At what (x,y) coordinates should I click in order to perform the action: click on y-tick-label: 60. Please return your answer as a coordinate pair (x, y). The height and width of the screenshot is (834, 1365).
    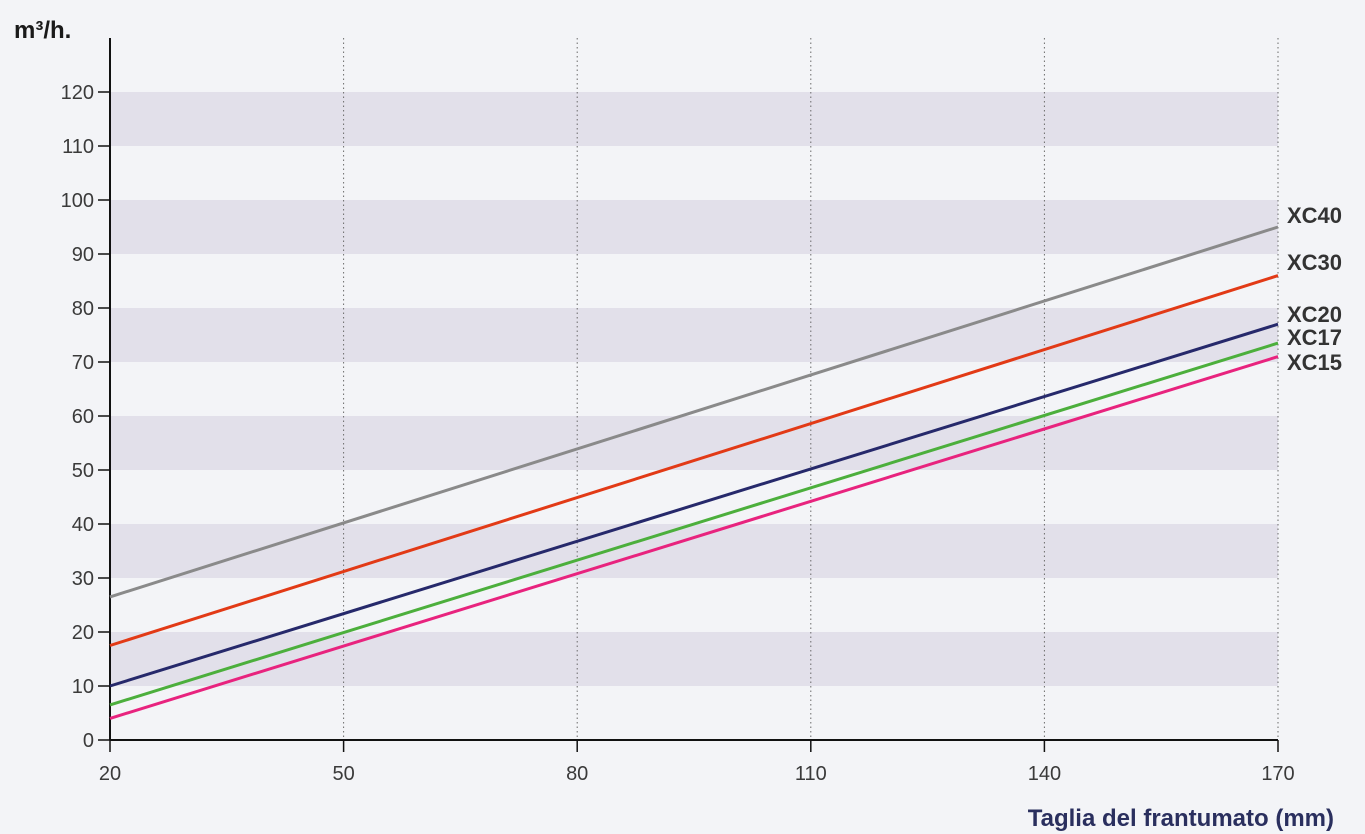
    Looking at the image, I should click on (83, 417).